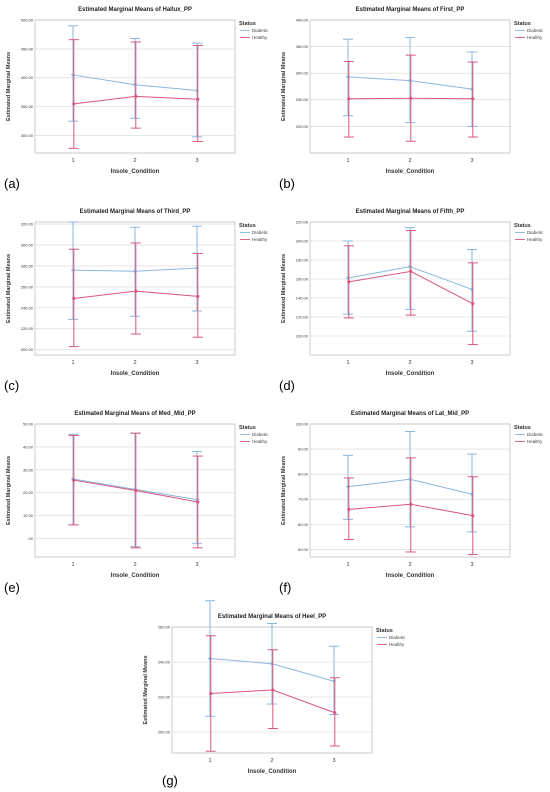 The width and height of the screenshot is (550, 792). I want to click on y-tick-label: 70.00, so click(303, 499).